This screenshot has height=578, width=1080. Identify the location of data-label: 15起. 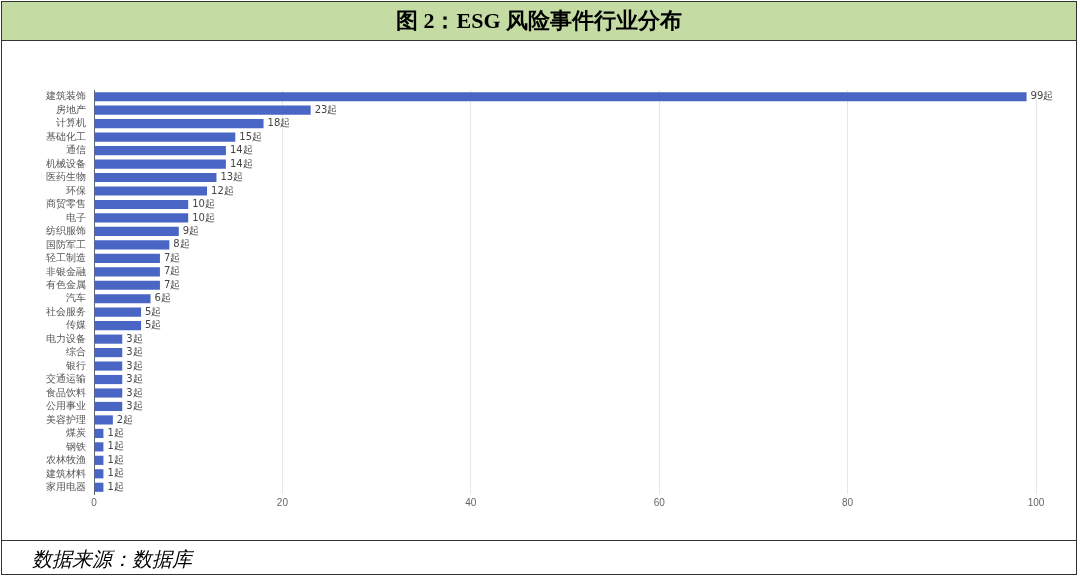
(251, 136).